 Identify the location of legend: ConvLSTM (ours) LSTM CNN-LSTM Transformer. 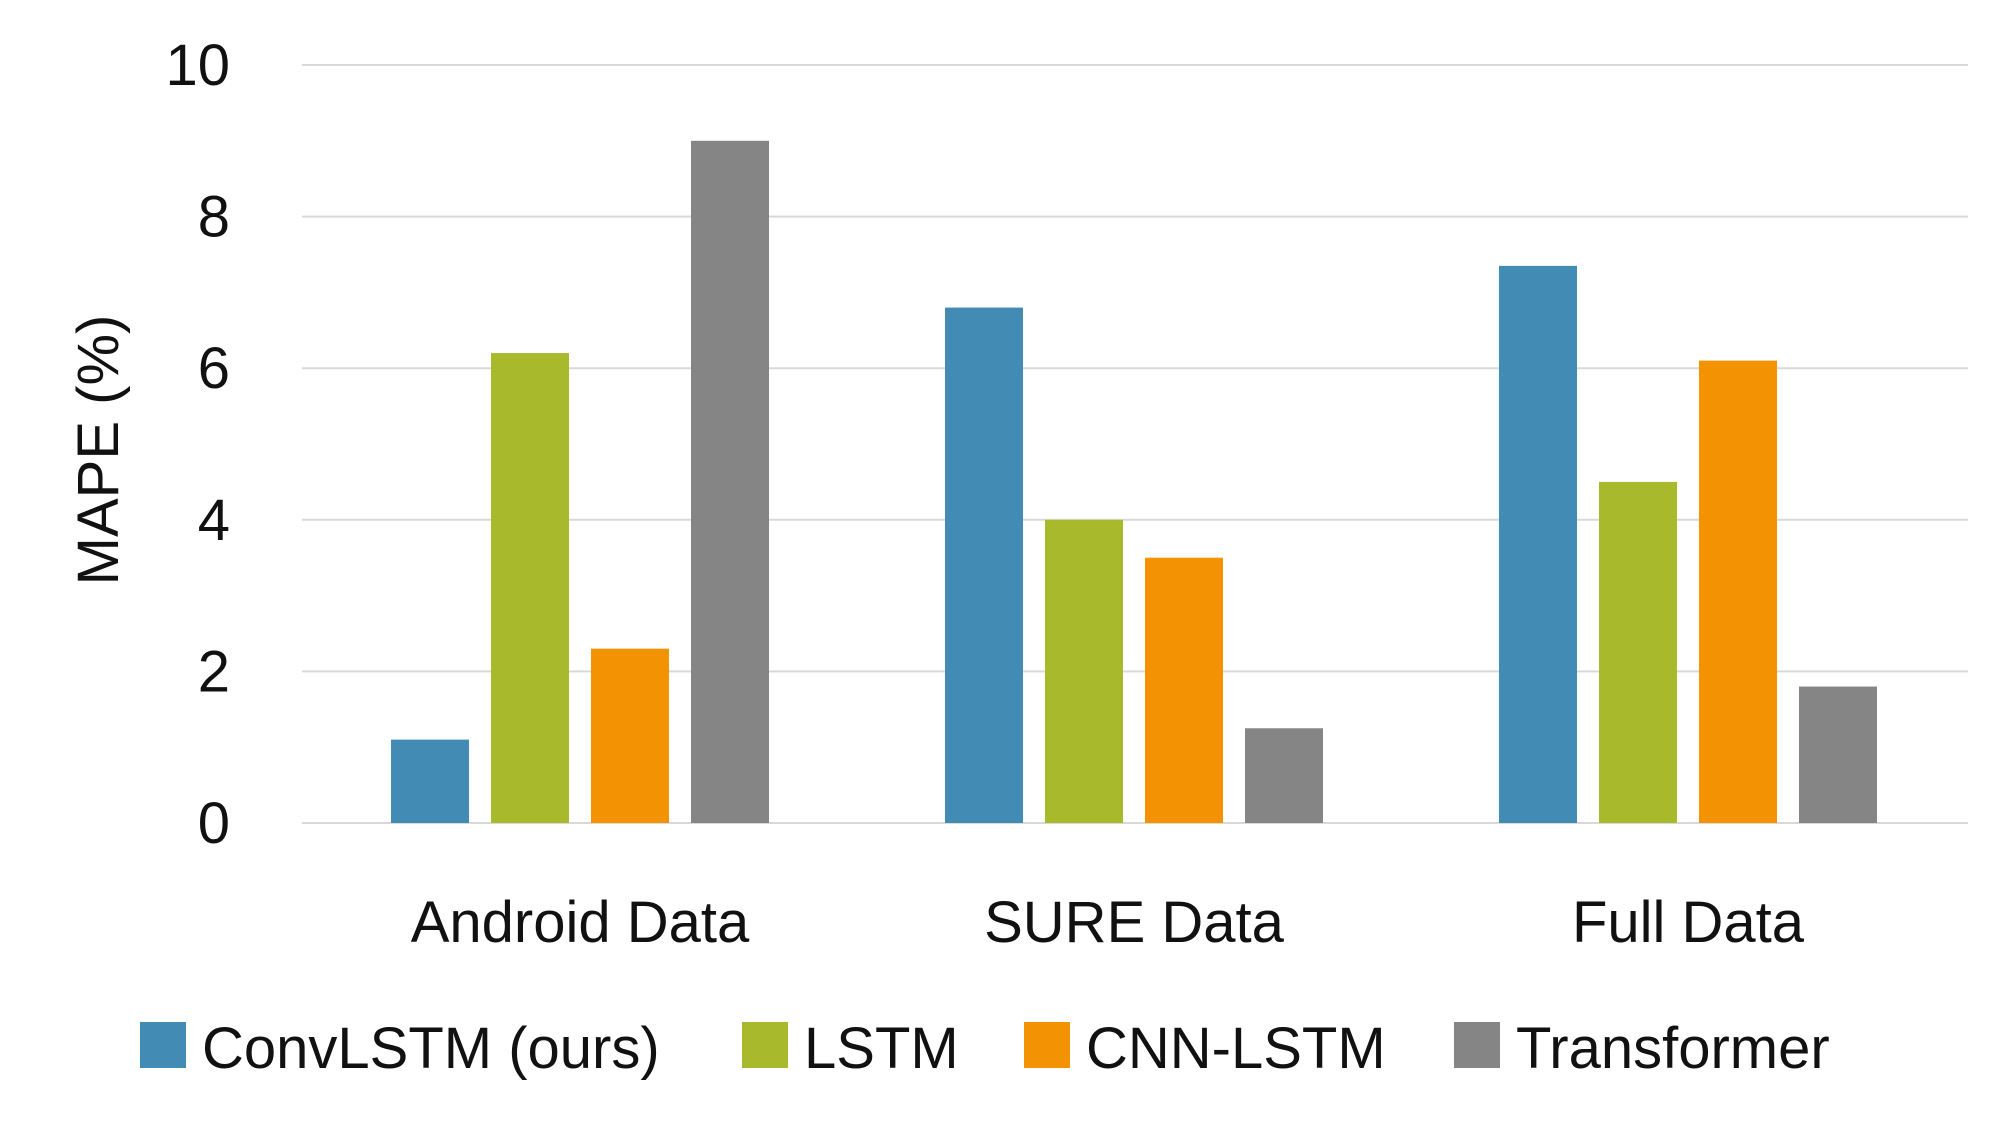
(985, 1048).